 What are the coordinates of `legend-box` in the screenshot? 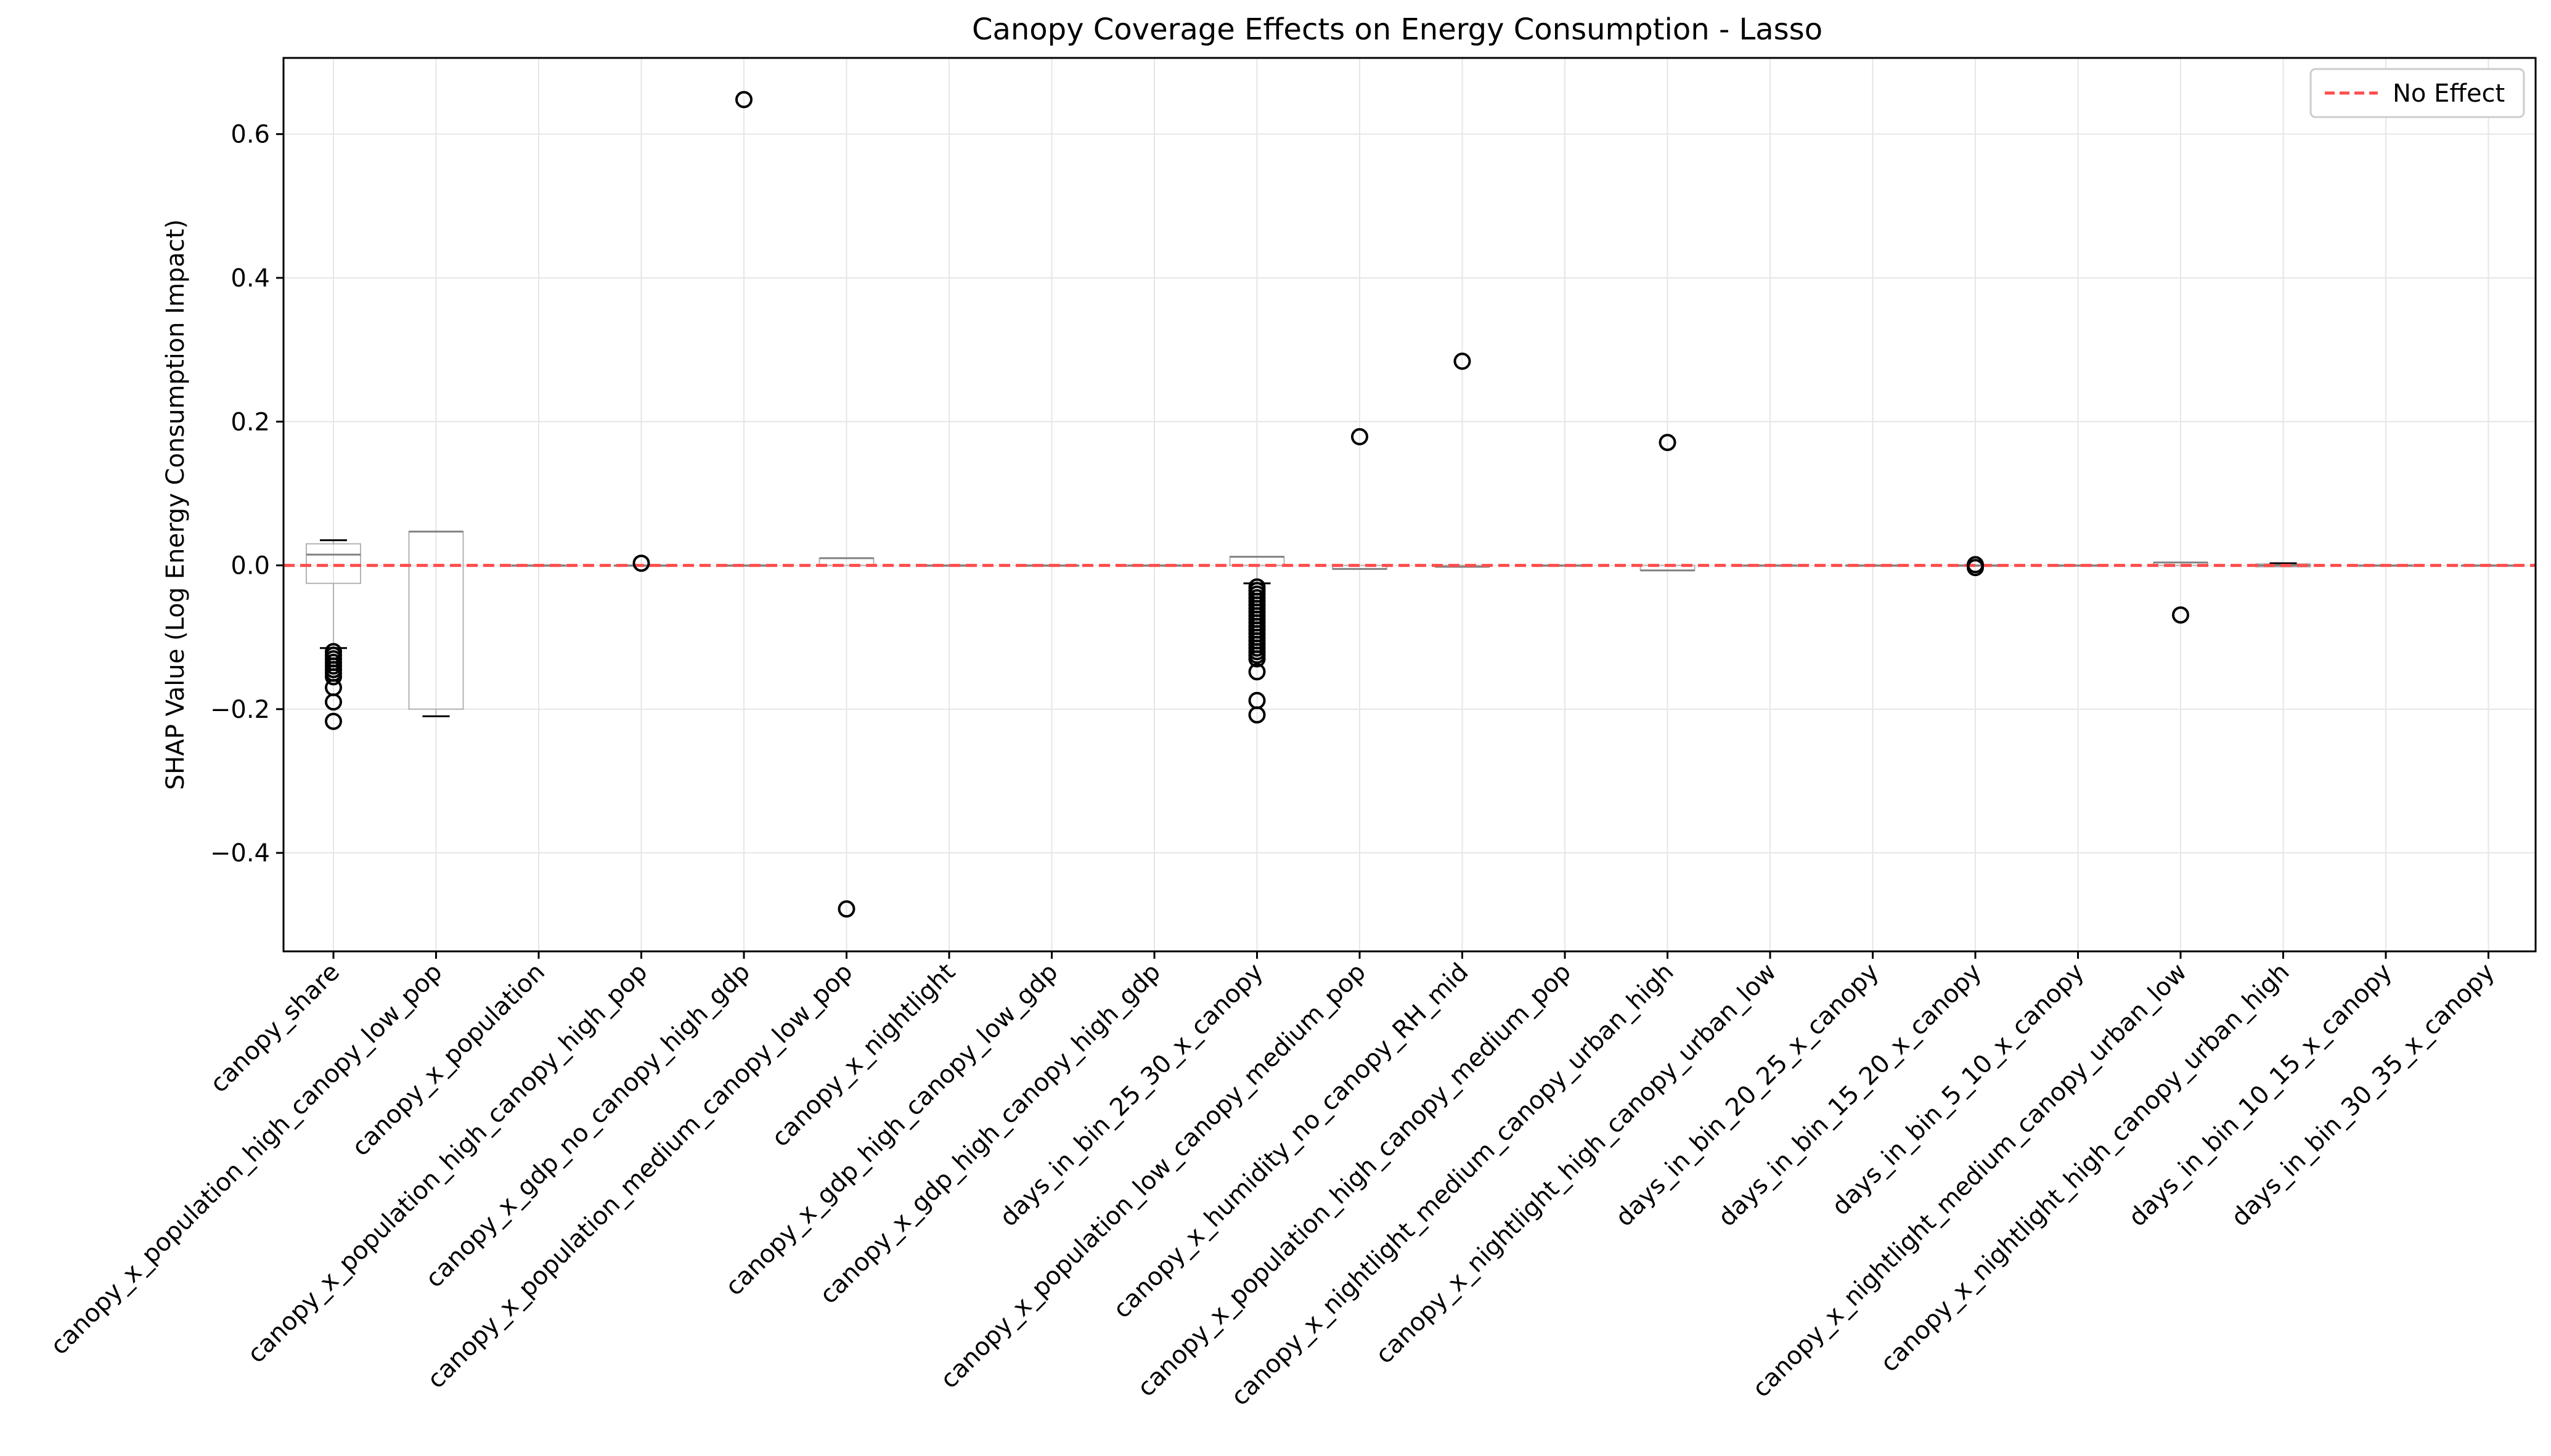 It's located at (2417, 93).